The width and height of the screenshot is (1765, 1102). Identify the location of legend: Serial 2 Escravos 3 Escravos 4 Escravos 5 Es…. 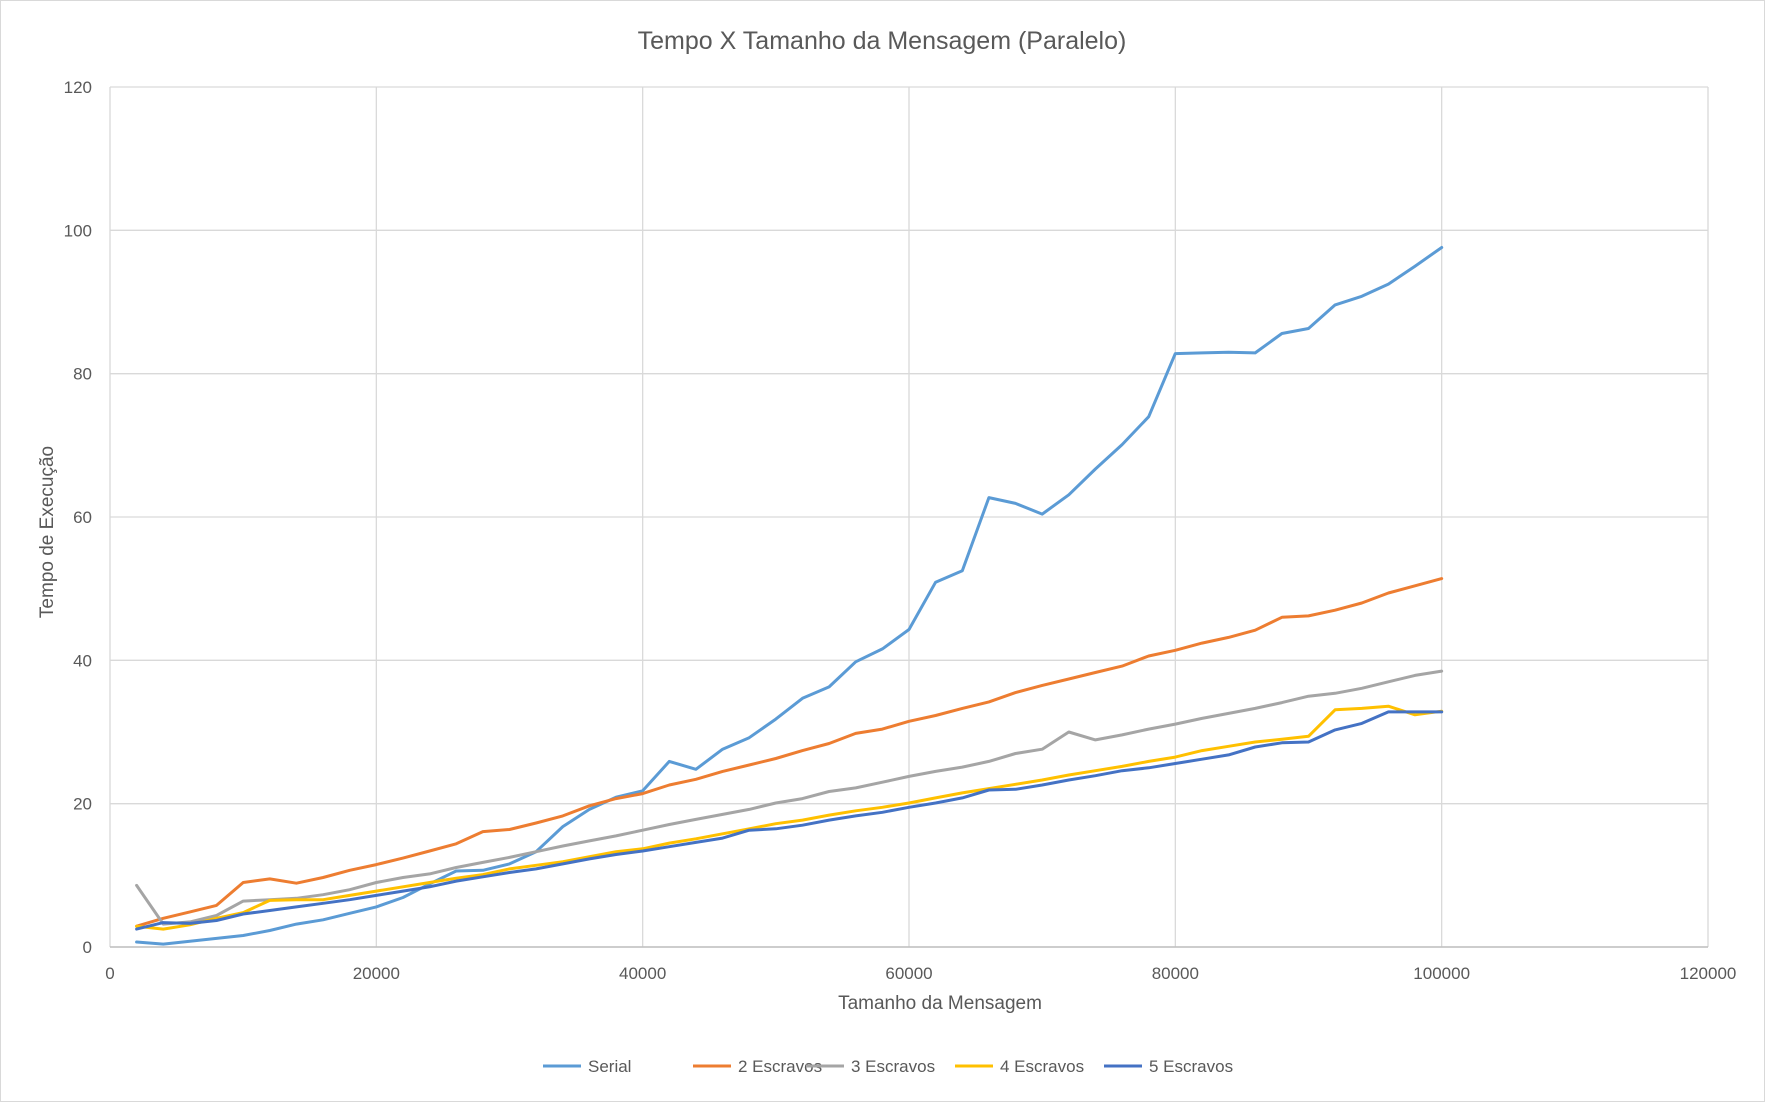
(888, 1066).